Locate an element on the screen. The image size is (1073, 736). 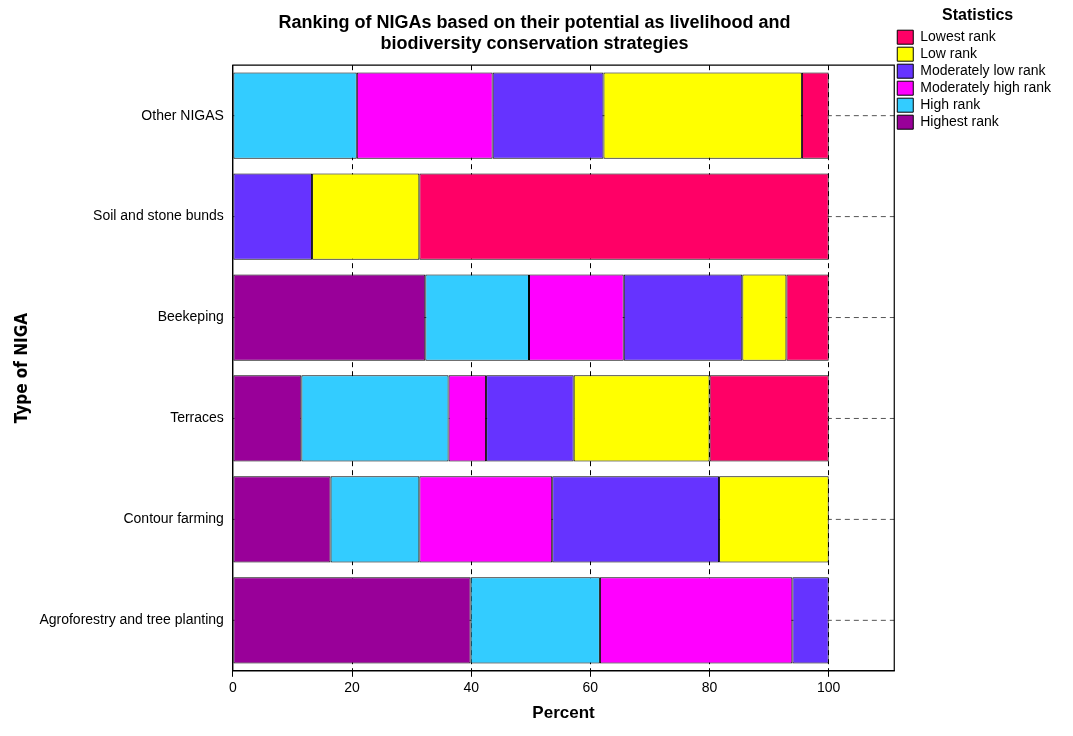
legend-label: Lowest rank is located at coordinates (958, 36).